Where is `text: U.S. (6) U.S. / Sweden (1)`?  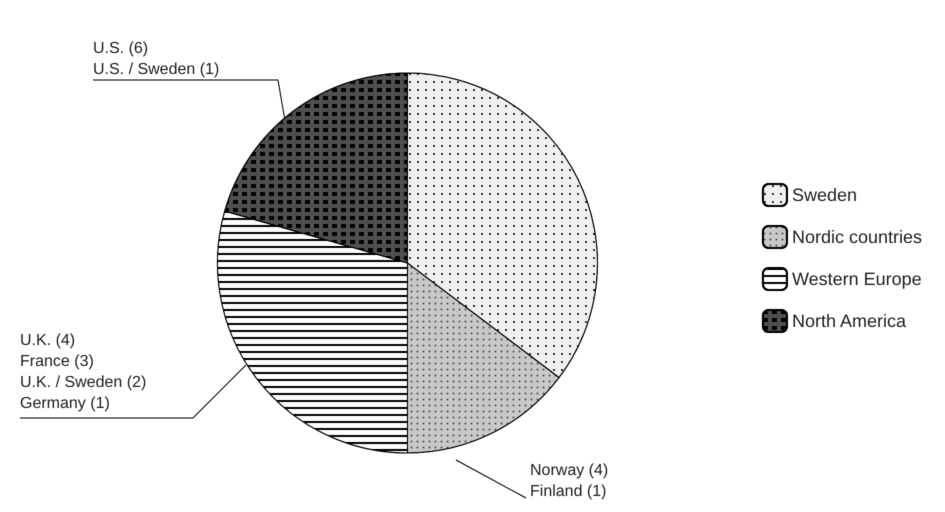 text: U.S. (6) U.S. / Sweden (1) is located at coordinates (156, 59).